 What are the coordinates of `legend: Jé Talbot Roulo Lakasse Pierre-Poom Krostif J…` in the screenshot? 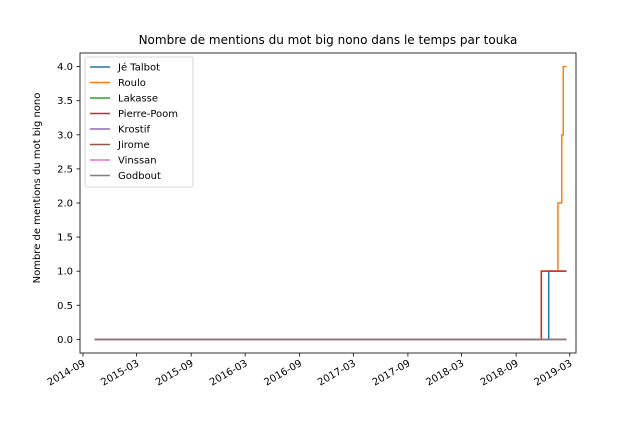 It's located at (139, 122).